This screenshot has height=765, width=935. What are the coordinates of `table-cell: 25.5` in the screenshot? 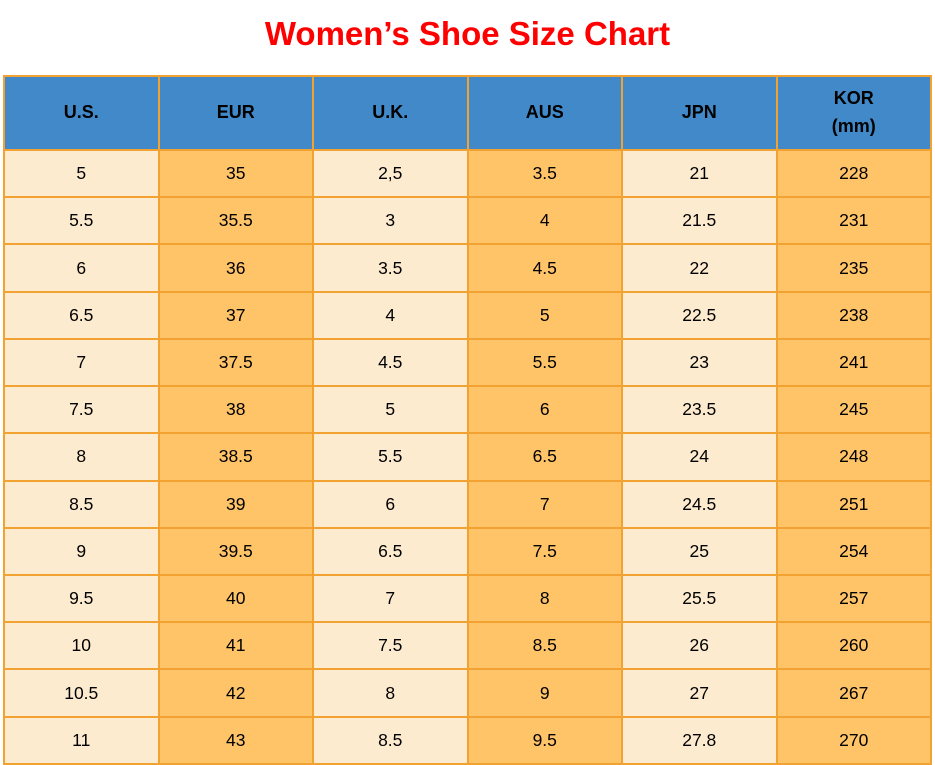 It's located at (699, 598).